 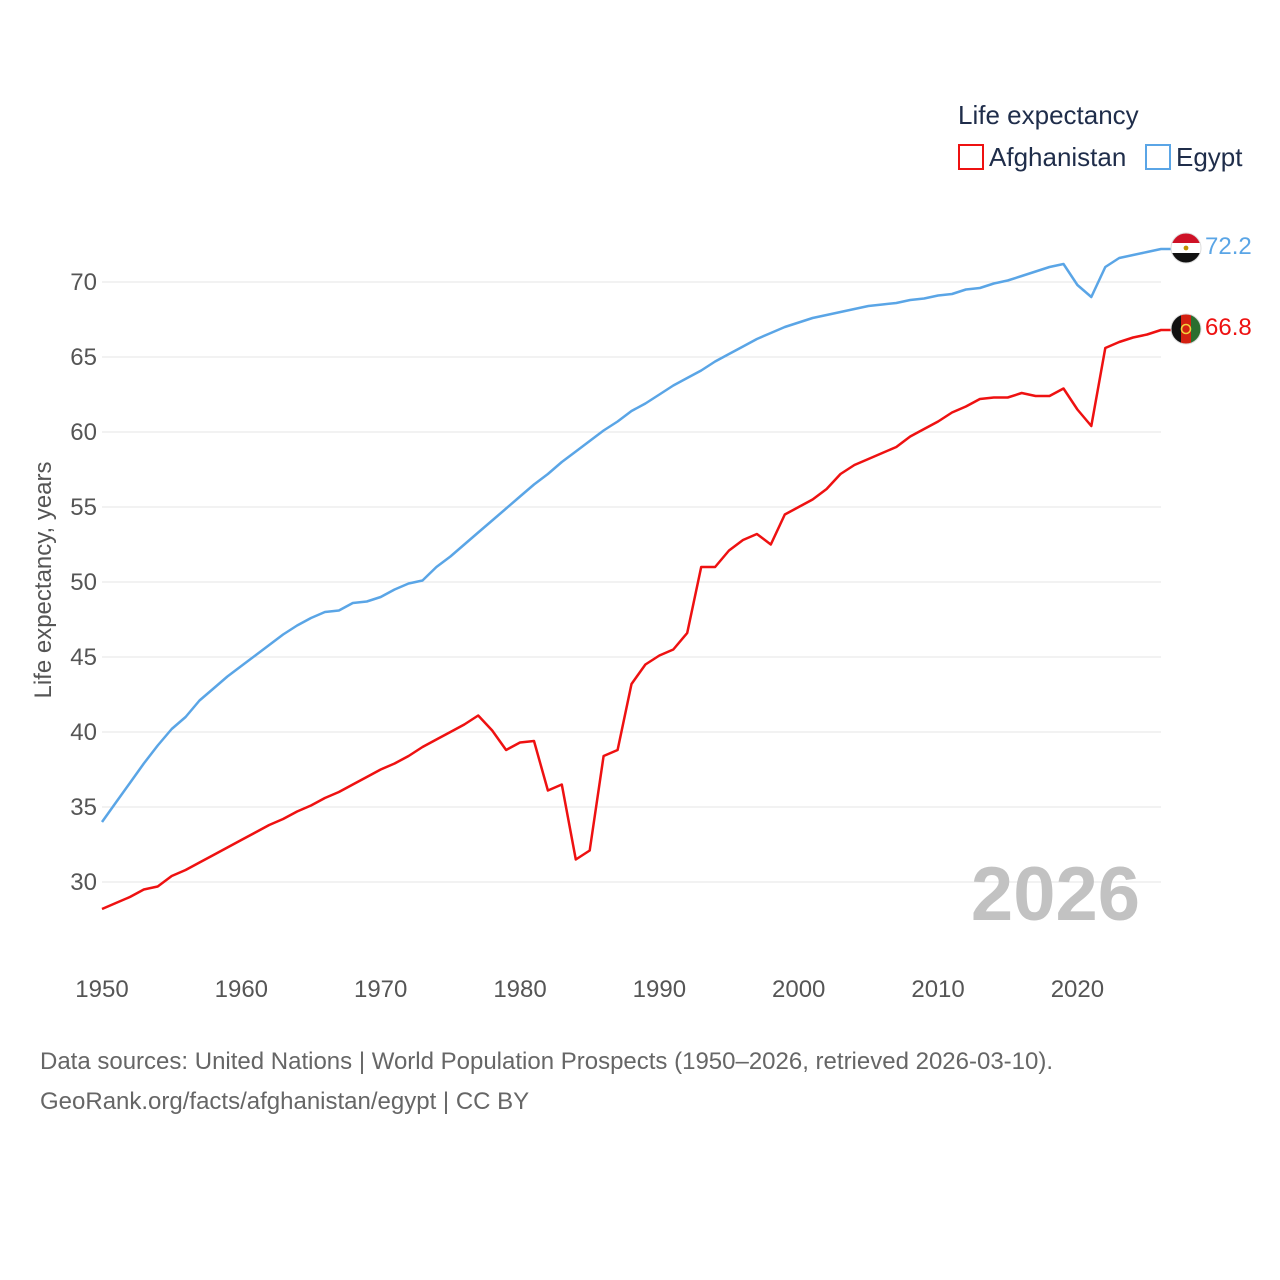 I want to click on legend-label-afghanistan: Afghanistan, so click(x=1057, y=157).